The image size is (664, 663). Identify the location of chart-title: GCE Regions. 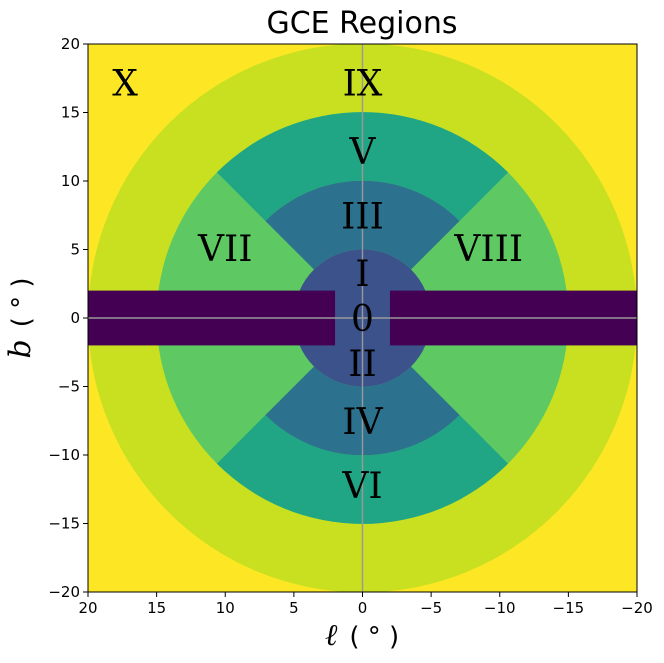
(361, 23).